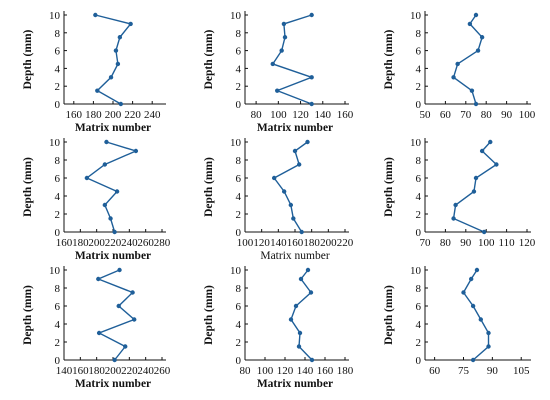 The height and width of the screenshot is (400, 550). I want to click on panel-3: 0 2 4 6 8 10 50 60 70 80 90 100 Depth (mm), so click(459, 65).